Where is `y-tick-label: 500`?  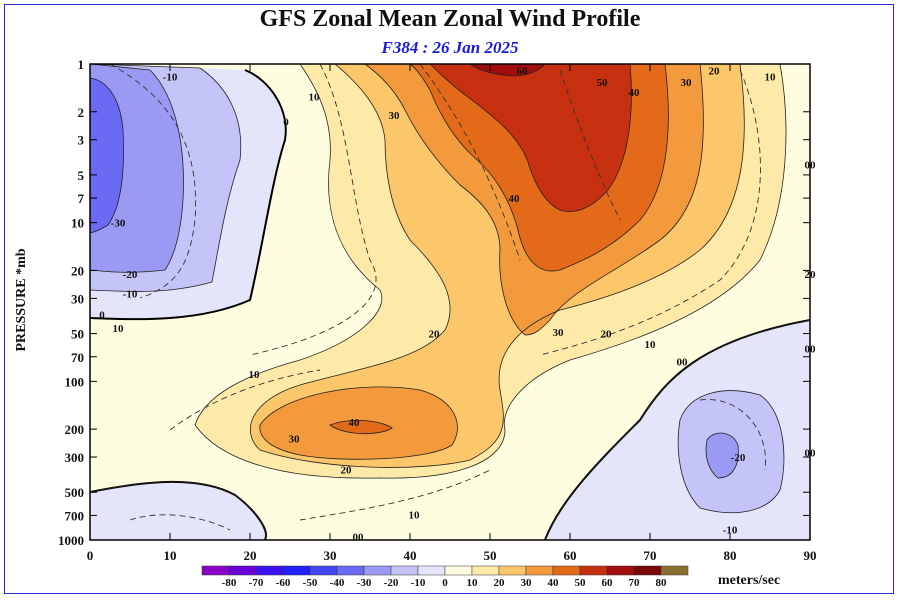
y-tick-label: 500 is located at coordinates (75, 492).